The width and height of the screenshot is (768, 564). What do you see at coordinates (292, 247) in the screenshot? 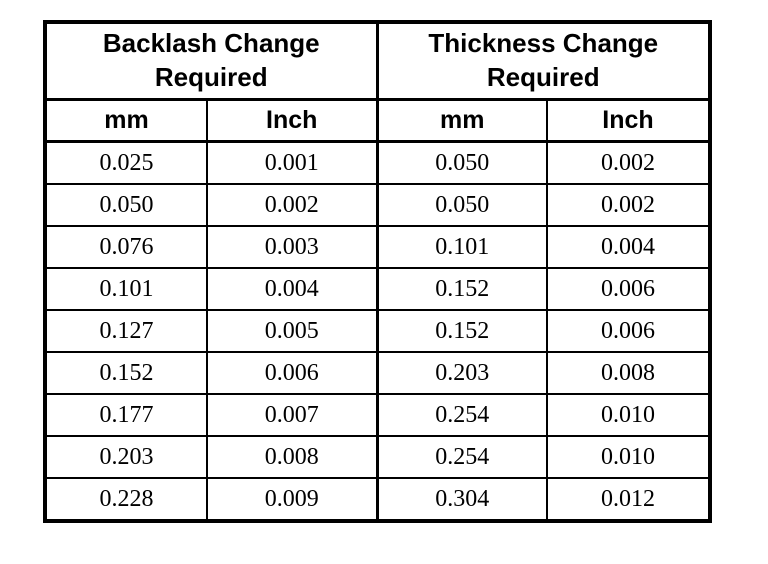
I see `table-cell: 0.003` at bounding box center [292, 247].